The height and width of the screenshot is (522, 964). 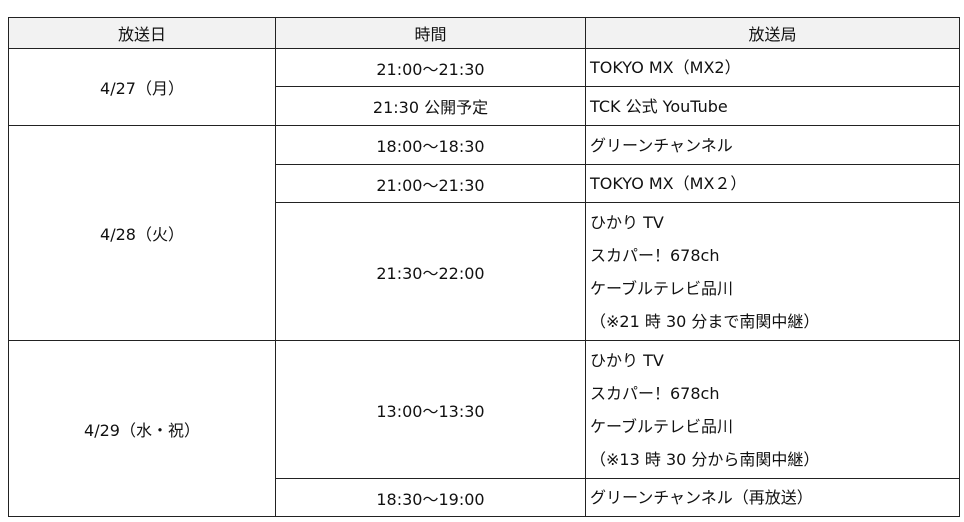 What do you see at coordinates (430, 271) in the screenshot?
I see `time-cell: 21:30～22:00` at bounding box center [430, 271].